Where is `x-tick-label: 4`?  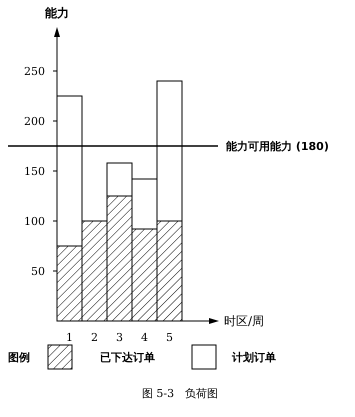
x-tick-label: 4 is located at coordinates (144, 337).